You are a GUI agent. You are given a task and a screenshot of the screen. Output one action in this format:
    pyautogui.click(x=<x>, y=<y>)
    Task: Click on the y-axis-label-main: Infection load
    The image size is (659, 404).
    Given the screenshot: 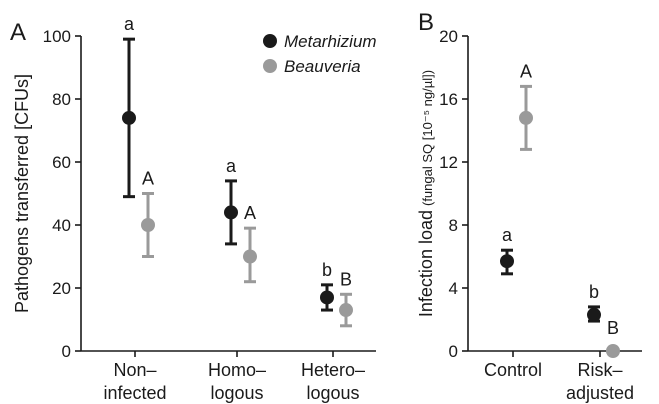 What is the action you would take?
    pyautogui.click(x=426, y=263)
    